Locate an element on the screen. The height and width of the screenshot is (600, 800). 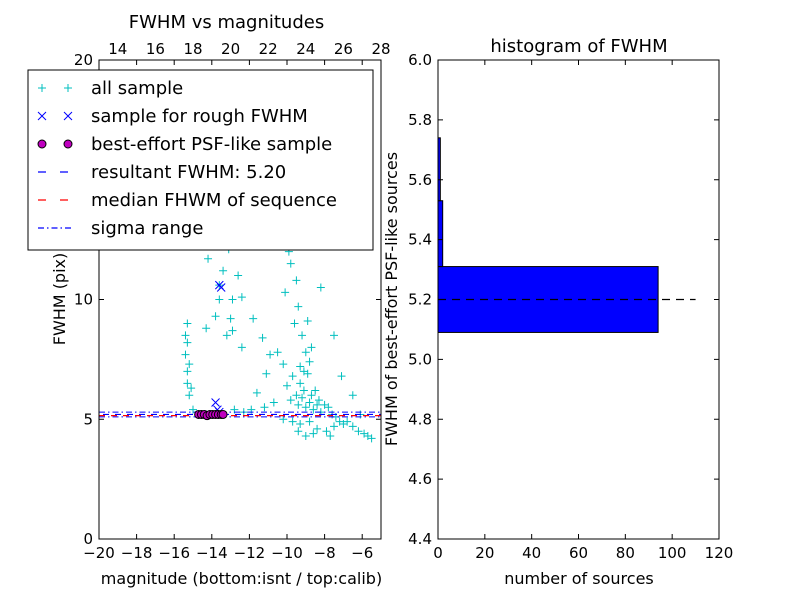
scatter-y-tick-label: 0 is located at coordinates (88, 539).